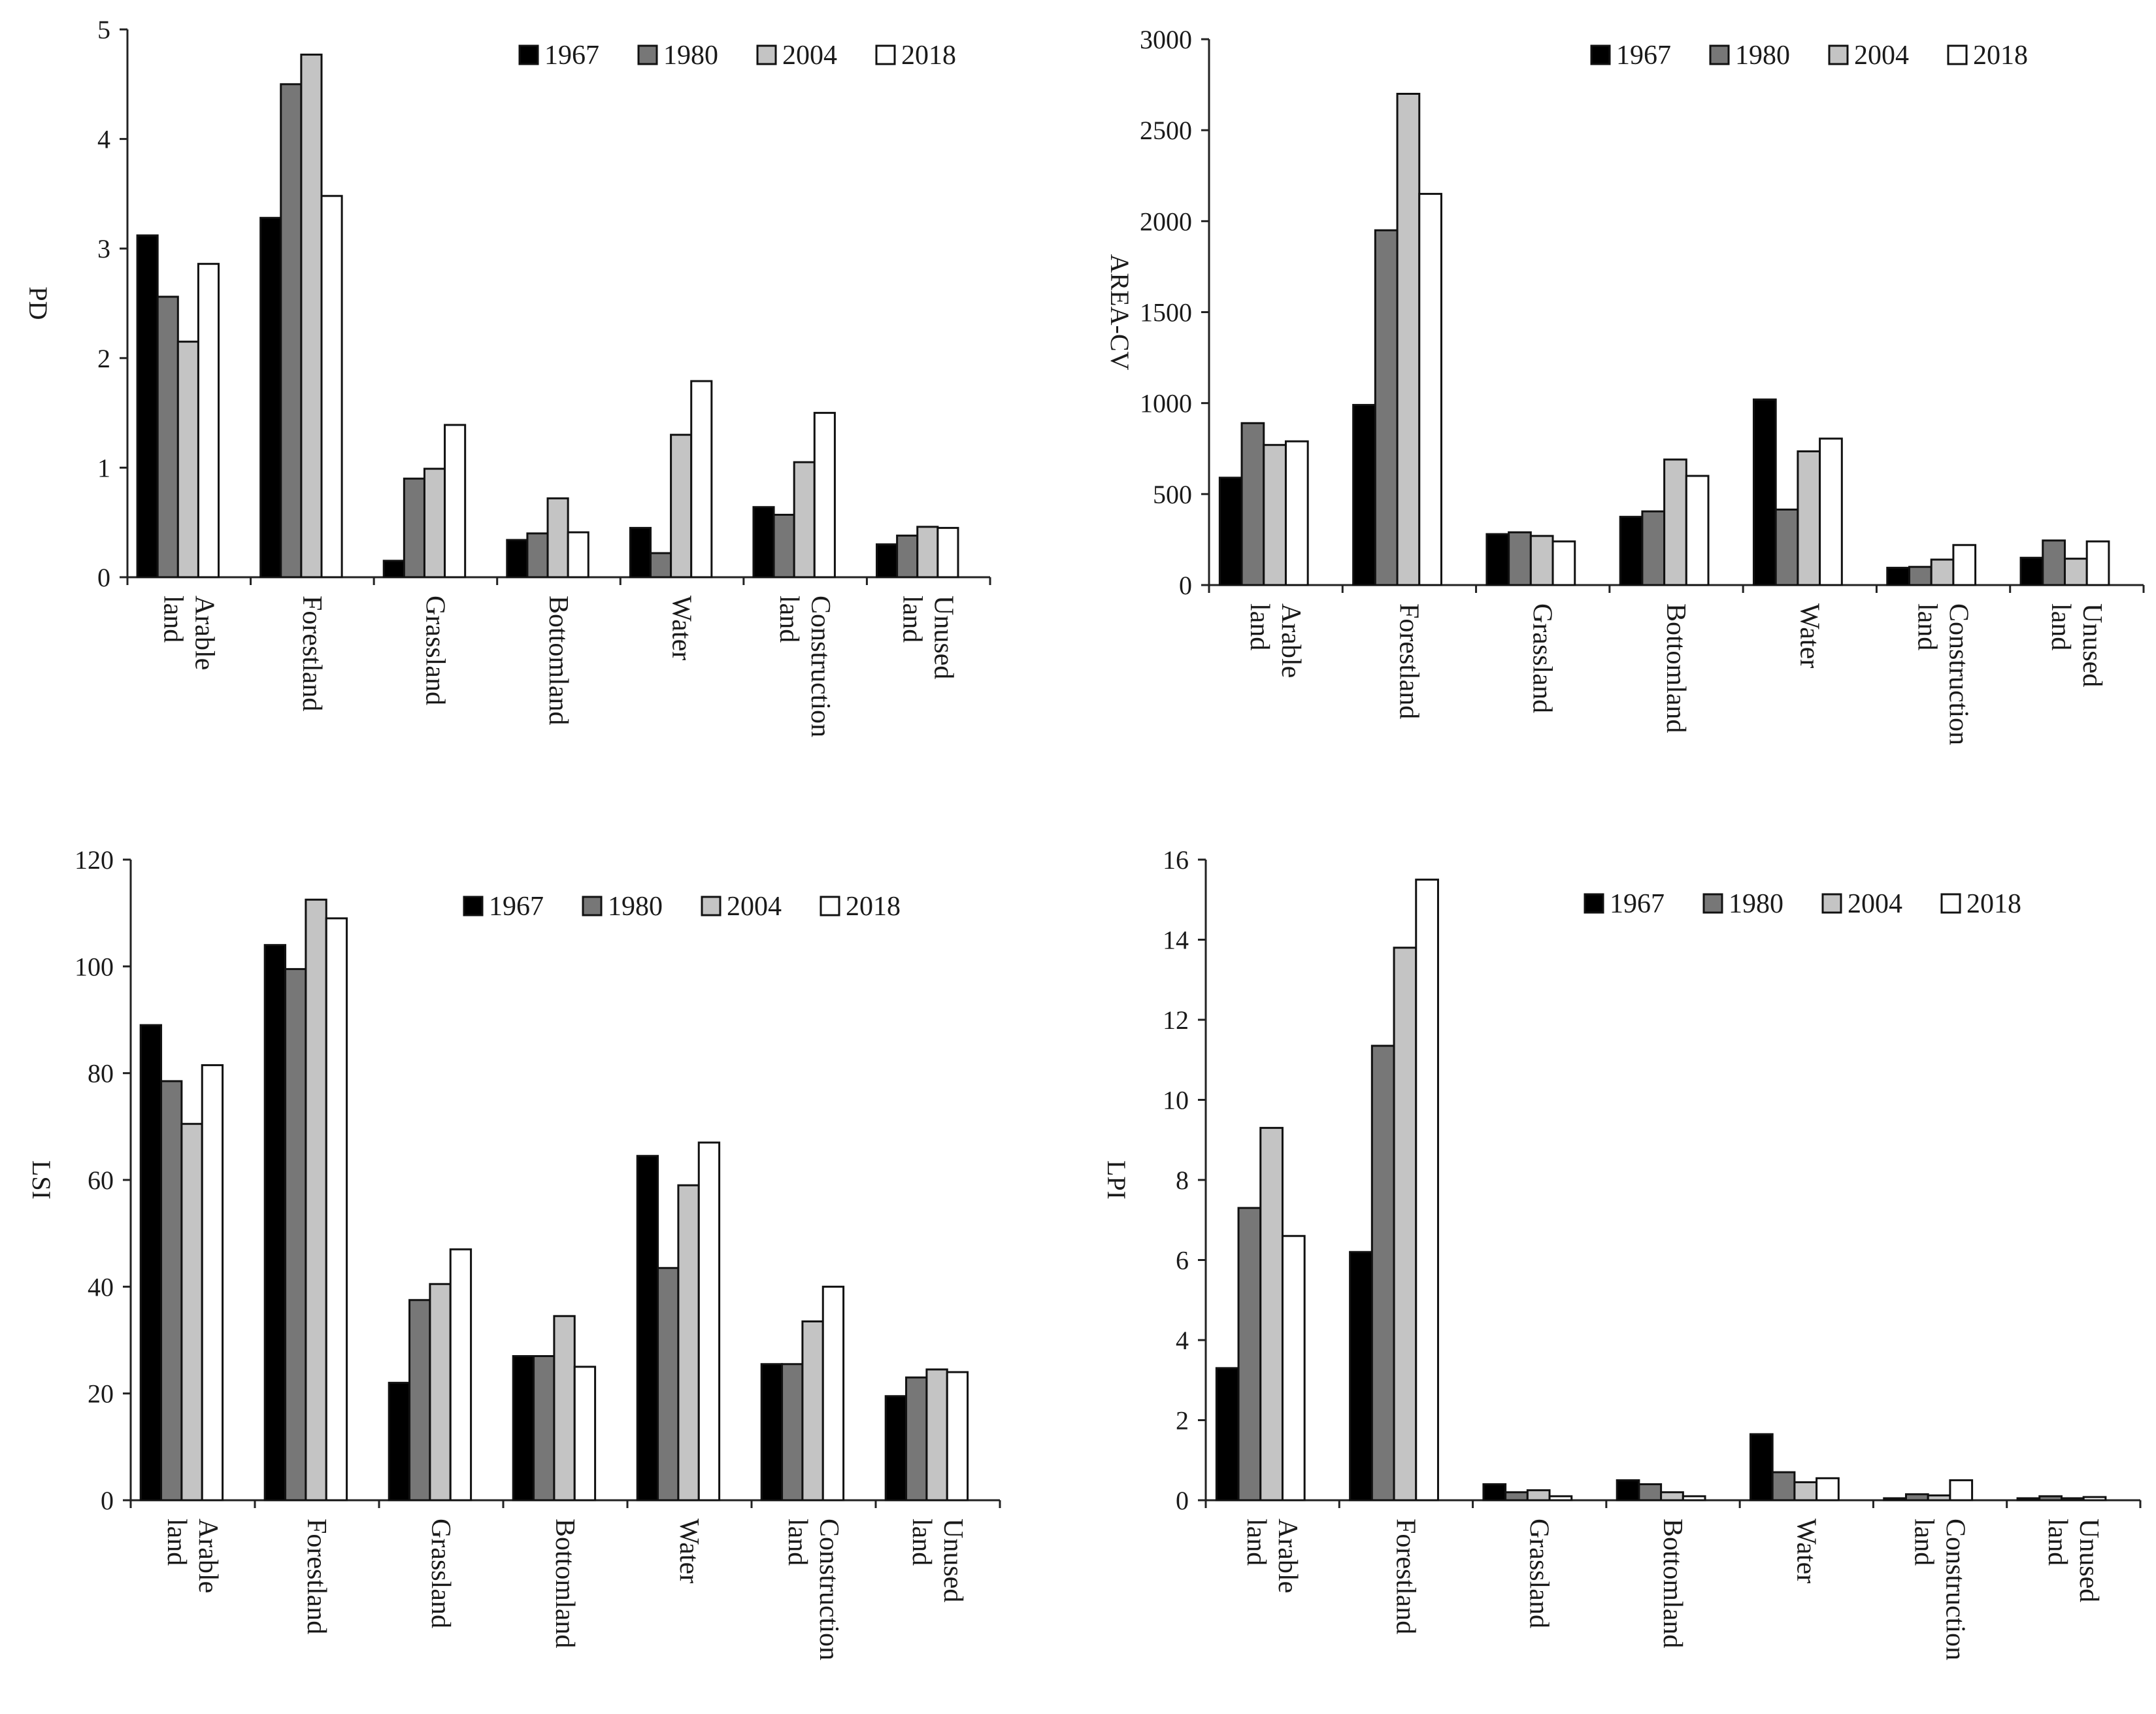 The image size is (2156, 1714). What do you see at coordinates (191, 1312) in the screenshot?
I see `bar-lsi-2004-arable-land` at bounding box center [191, 1312].